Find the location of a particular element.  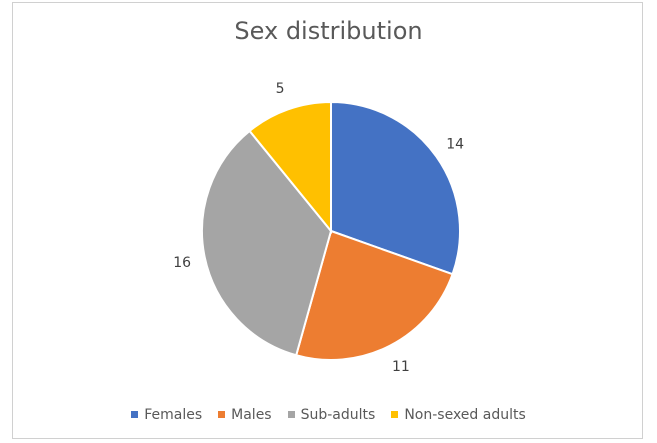

data-label-males: 11 is located at coordinates (401, 367).